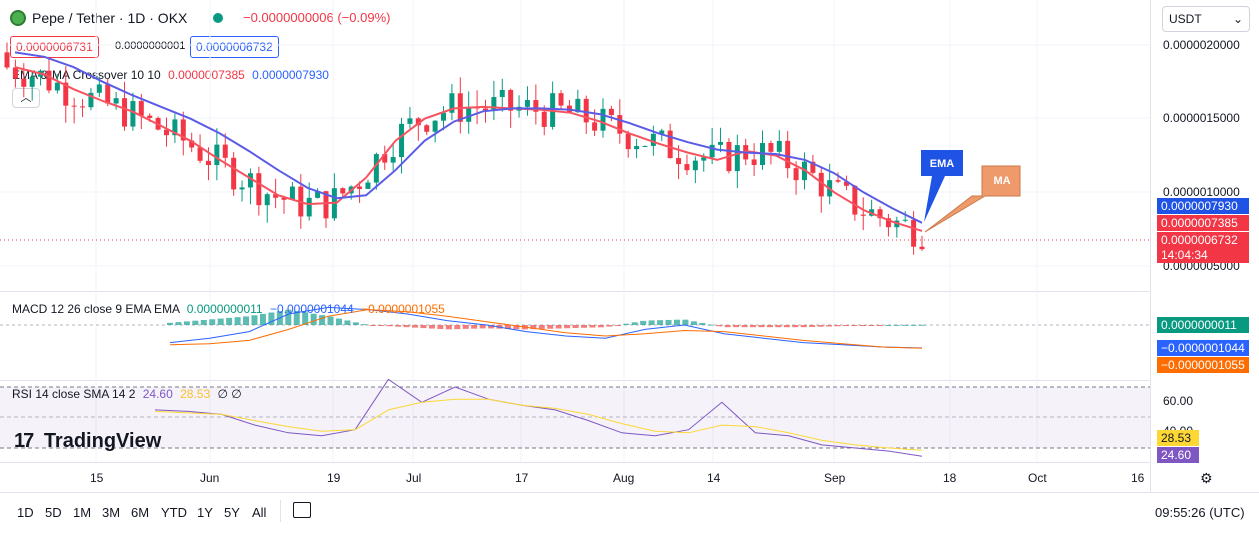  What do you see at coordinates (1200, 512) in the screenshot?
I see `clock-label: 09:55:26 (UTC)` at bounding box center [1200, 512].